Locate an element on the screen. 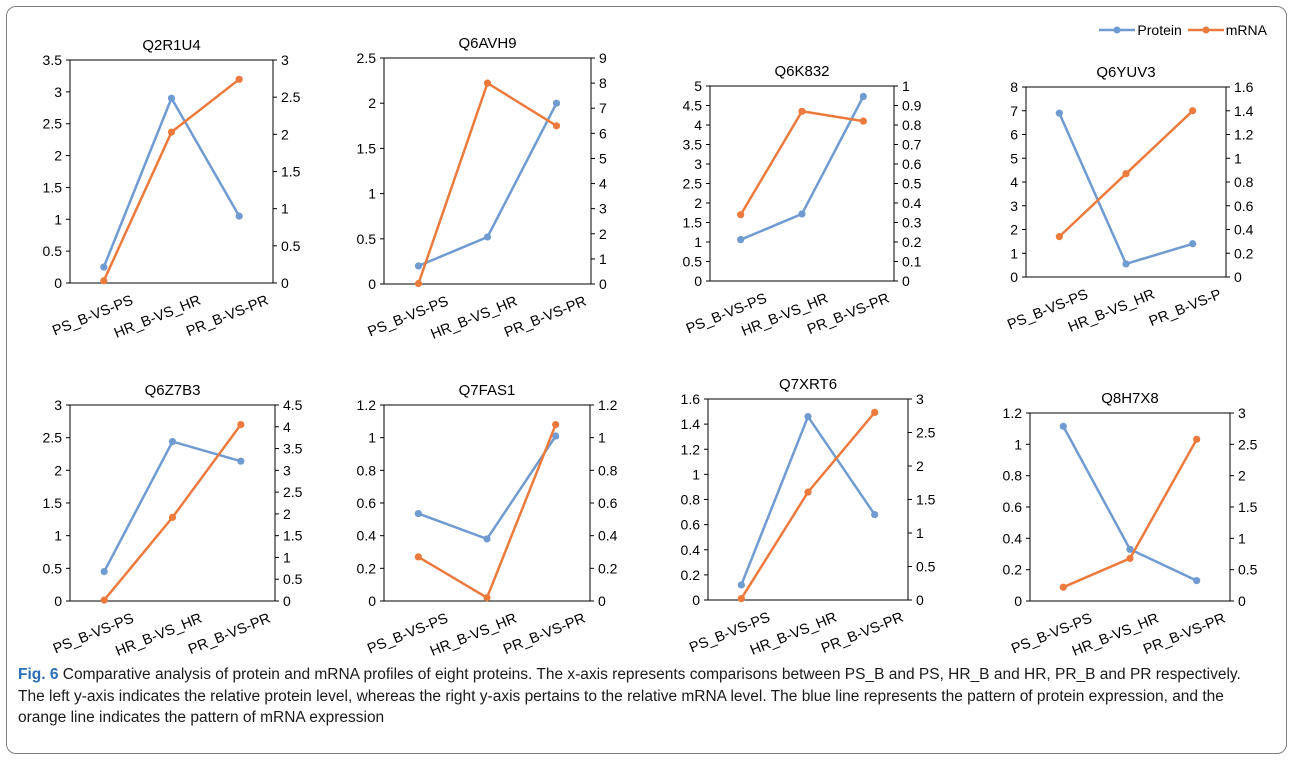  left-tick-label: 5 is located at coordinates (698, 86).